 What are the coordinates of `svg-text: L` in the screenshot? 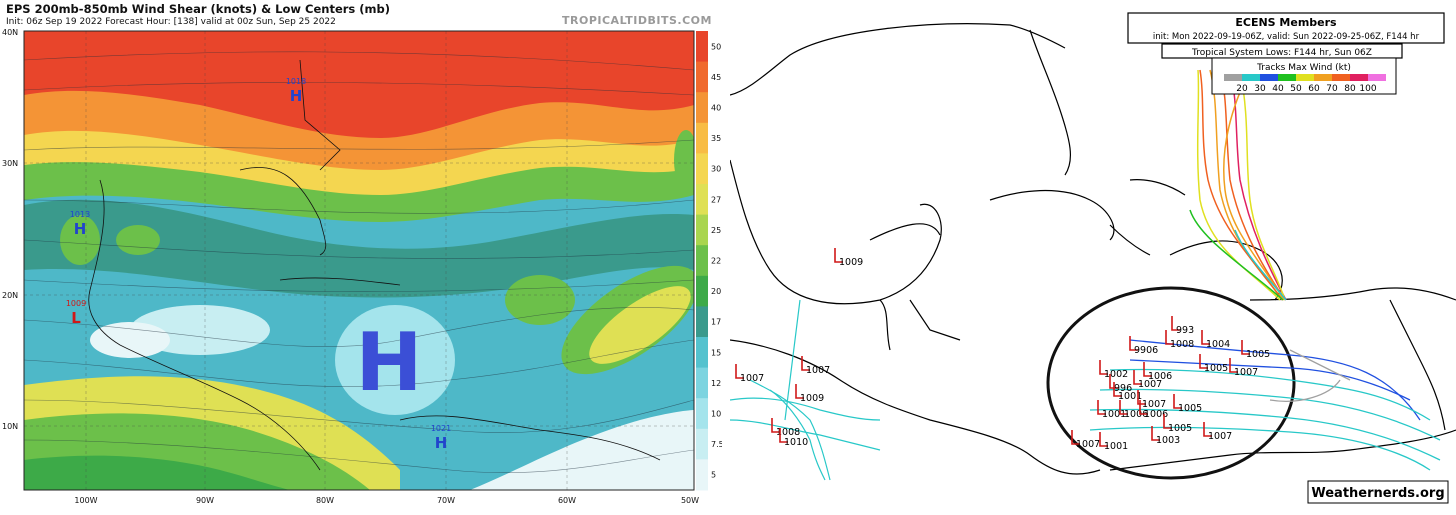 It's located at (76, 318).